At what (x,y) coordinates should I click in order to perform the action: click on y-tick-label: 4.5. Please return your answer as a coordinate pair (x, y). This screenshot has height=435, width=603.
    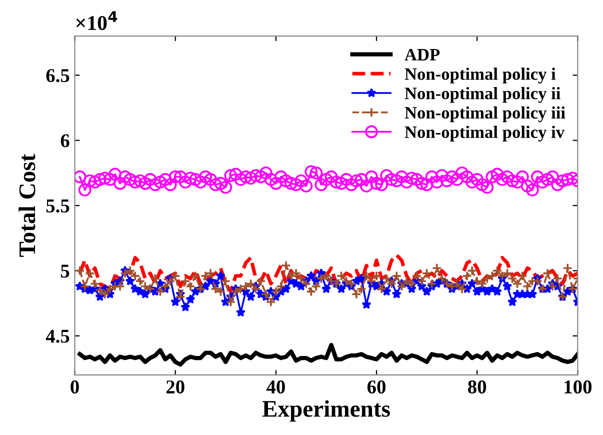
    Looking at the image, I should click on (58, 336).